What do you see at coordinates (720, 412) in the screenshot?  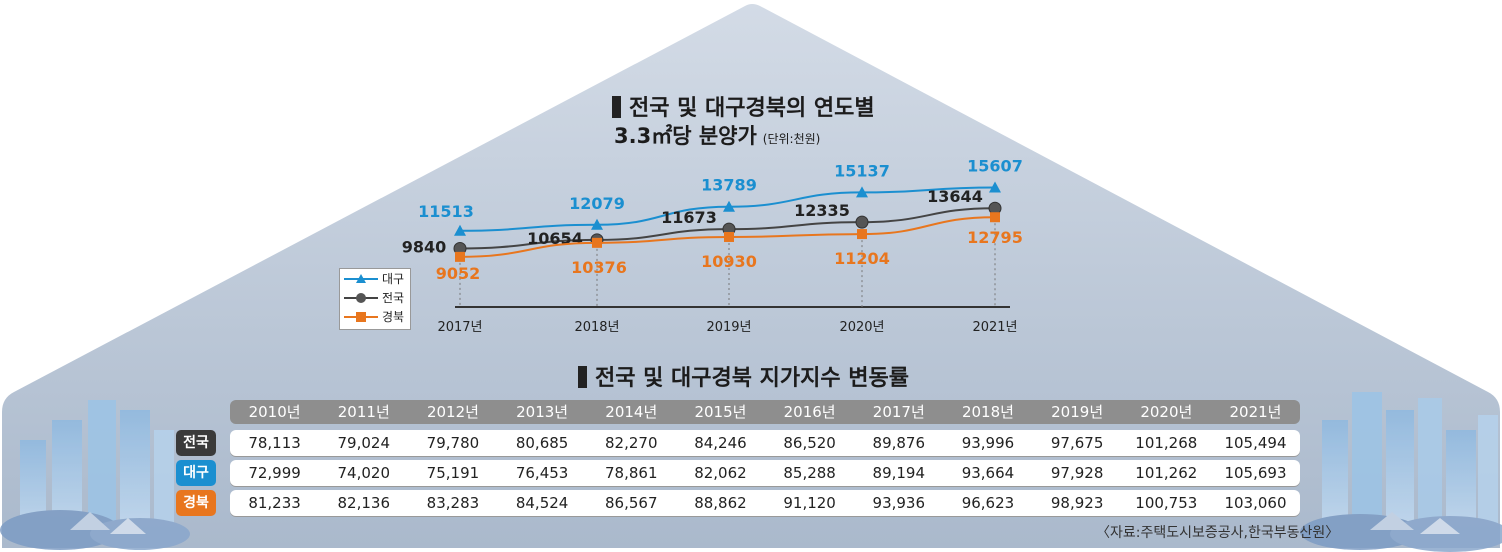 I see `table-header-cell: 2015년` at bounding box center [720, 412].